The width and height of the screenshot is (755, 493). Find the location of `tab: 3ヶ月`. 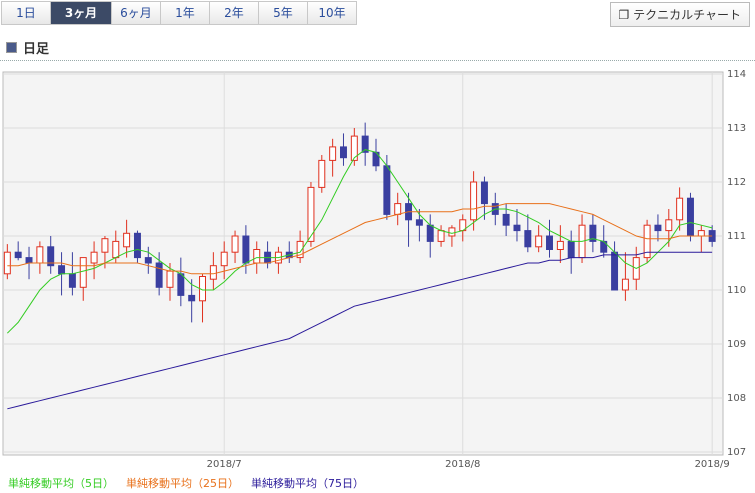

tab: 3ヶ月 is located at coordinates (81, 13).